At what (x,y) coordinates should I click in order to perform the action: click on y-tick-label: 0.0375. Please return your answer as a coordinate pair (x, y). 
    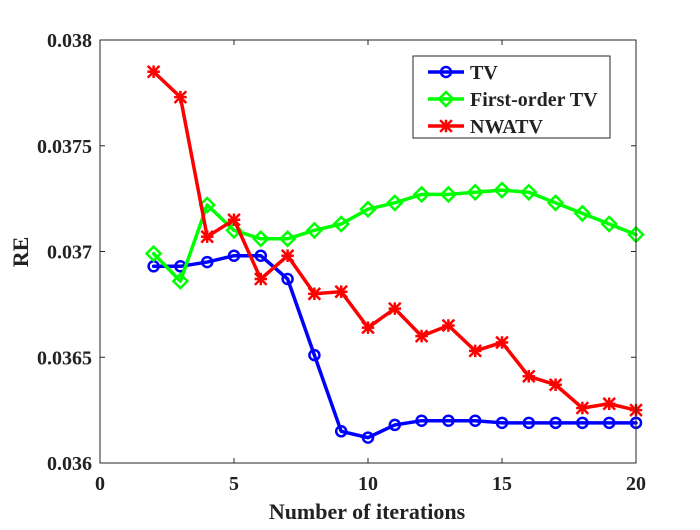
    Looking at the image, I should click on (64, 147).